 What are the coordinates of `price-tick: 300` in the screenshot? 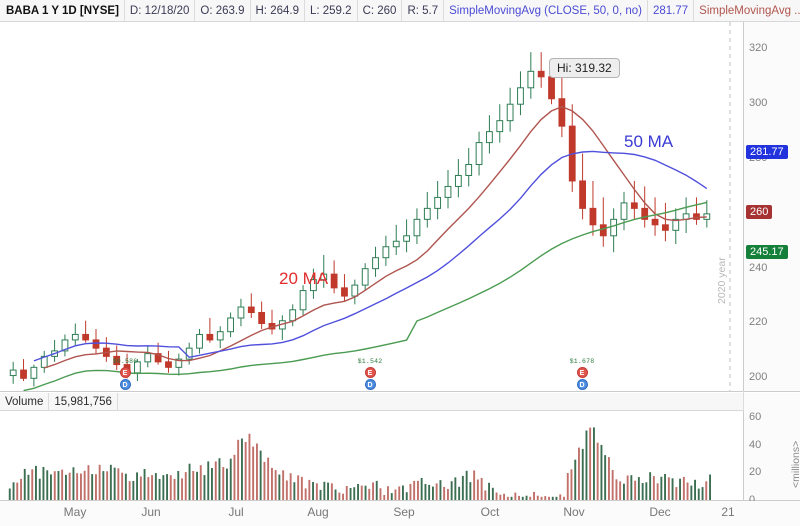 It's located at (758, 103).